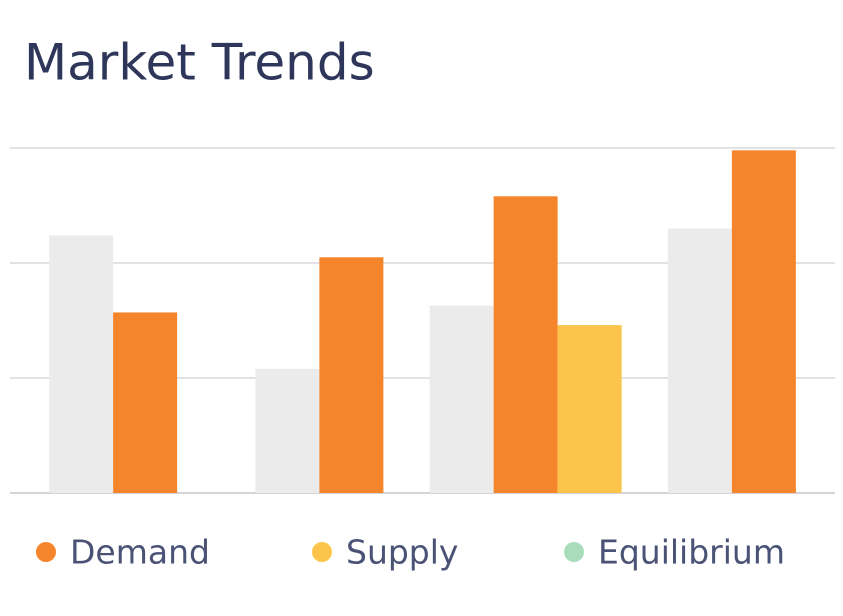 The height and width of the screenshot is (616, 843). What do you see at coordinates (140, 552) in the screenshot?
I see `legend-label: Demand` at bounding box center [140, 552].